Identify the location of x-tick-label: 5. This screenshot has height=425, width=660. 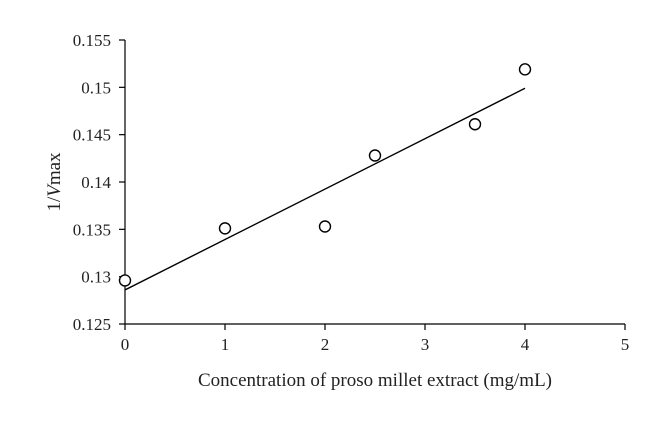
(625, 344).